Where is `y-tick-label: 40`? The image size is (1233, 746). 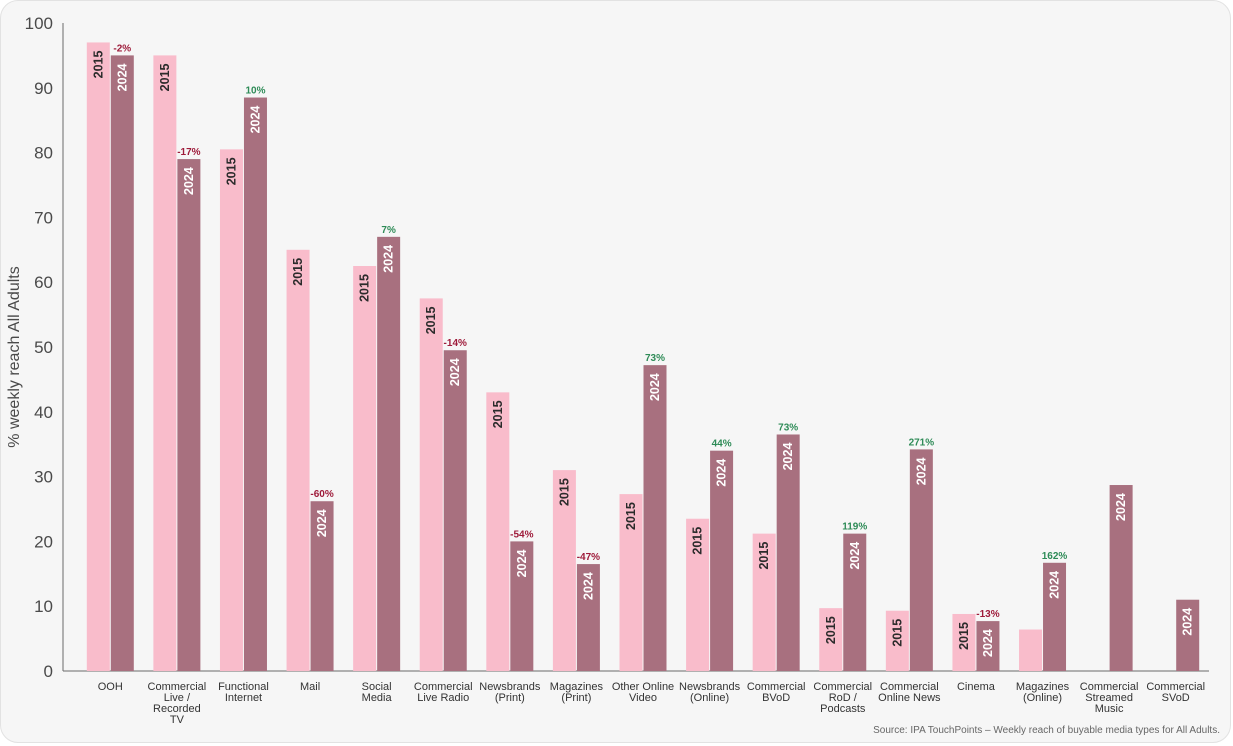
y-tick-label: 40 is located at coordinates (43, 412).